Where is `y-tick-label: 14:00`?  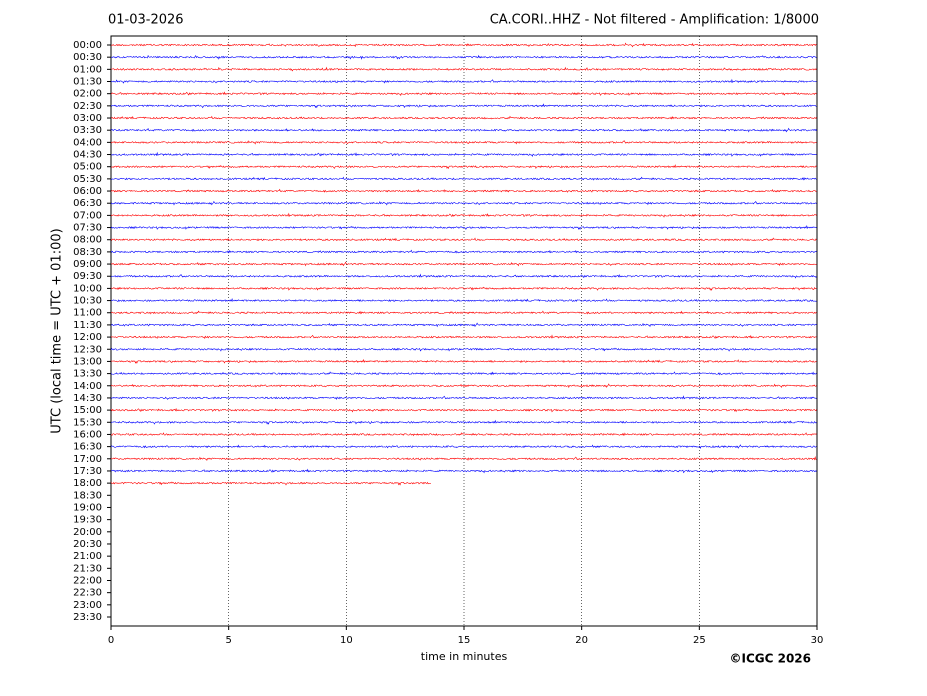 y-tick-label: 14:00 is located at coordinates (87, 386).